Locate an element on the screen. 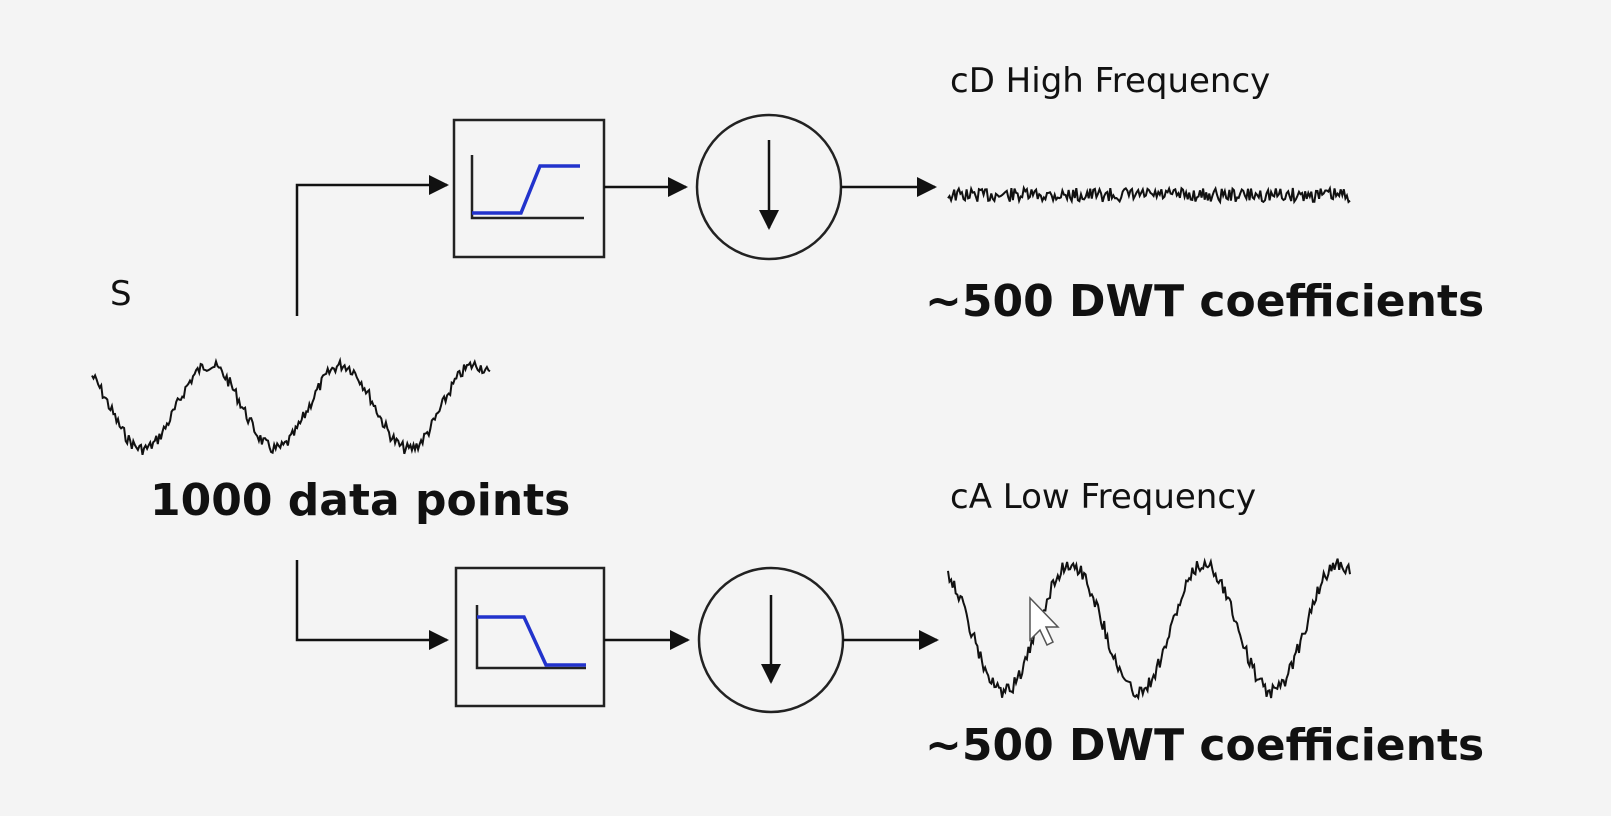 This screenshot has width=1611, height=816. bottom-downsample-arrow-icon is located at coordinates (771, 640).